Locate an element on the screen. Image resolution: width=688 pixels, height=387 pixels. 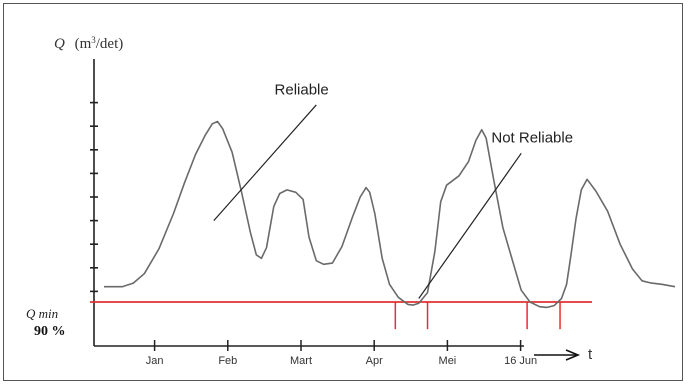
y-axis-unit-suffix: /det) is located at coordinates (110, 44).